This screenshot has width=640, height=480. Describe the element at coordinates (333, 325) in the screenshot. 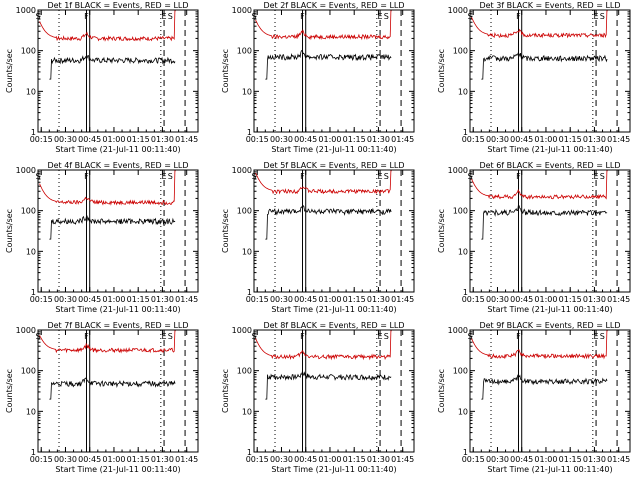

I see `plot-title: Det 8f BLACK = Events, RED = LLD` at that location.